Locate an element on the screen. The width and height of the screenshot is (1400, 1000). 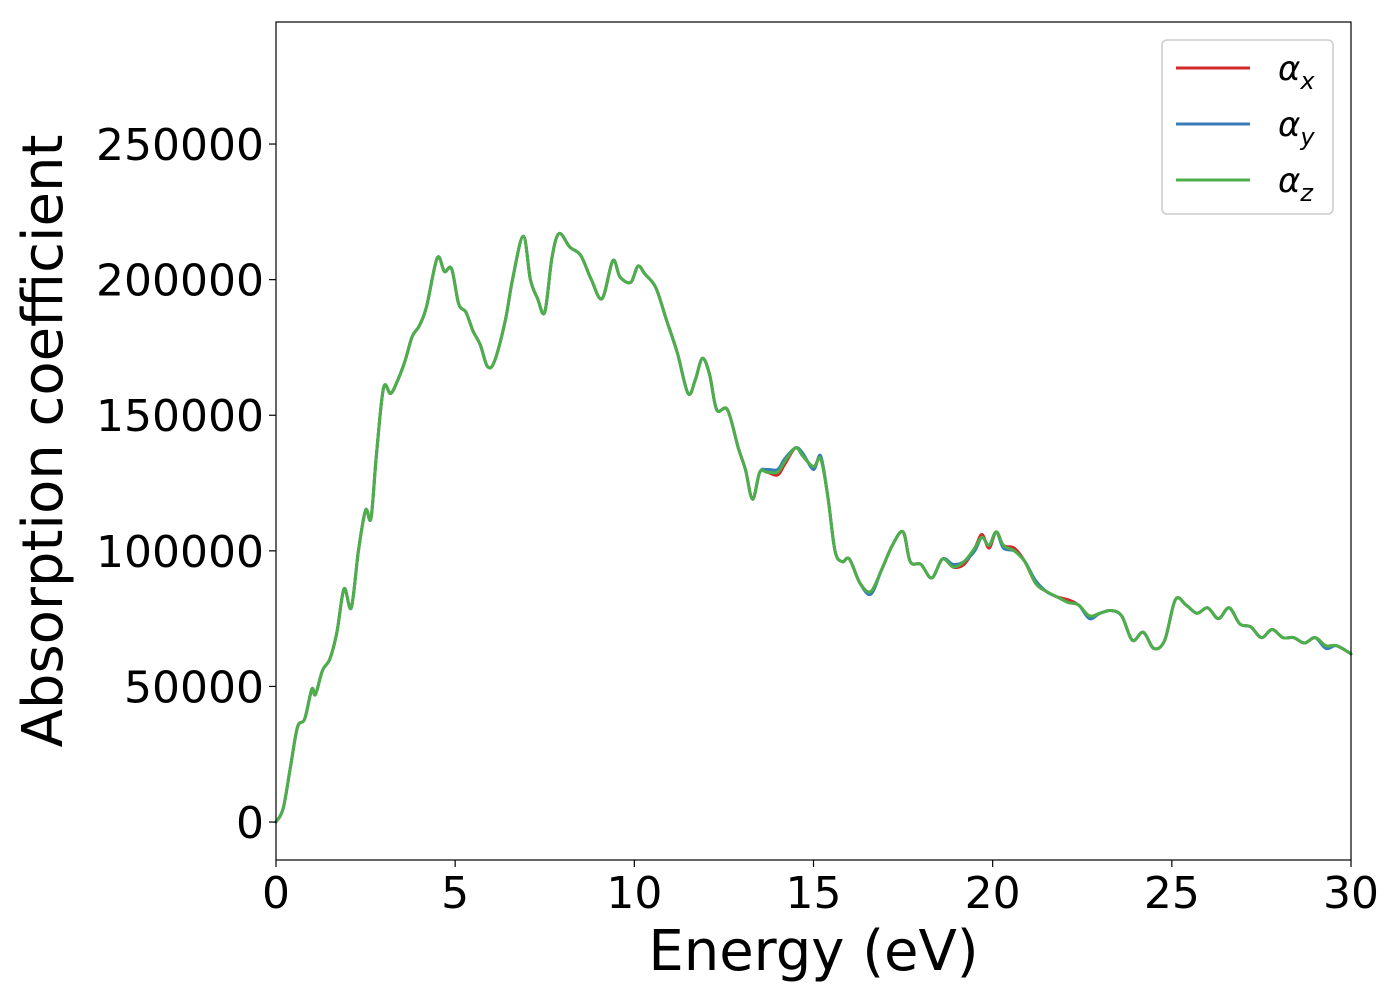
x-axis: 0 5 10 15 20 25 30 is located at coordinates (820, 889).